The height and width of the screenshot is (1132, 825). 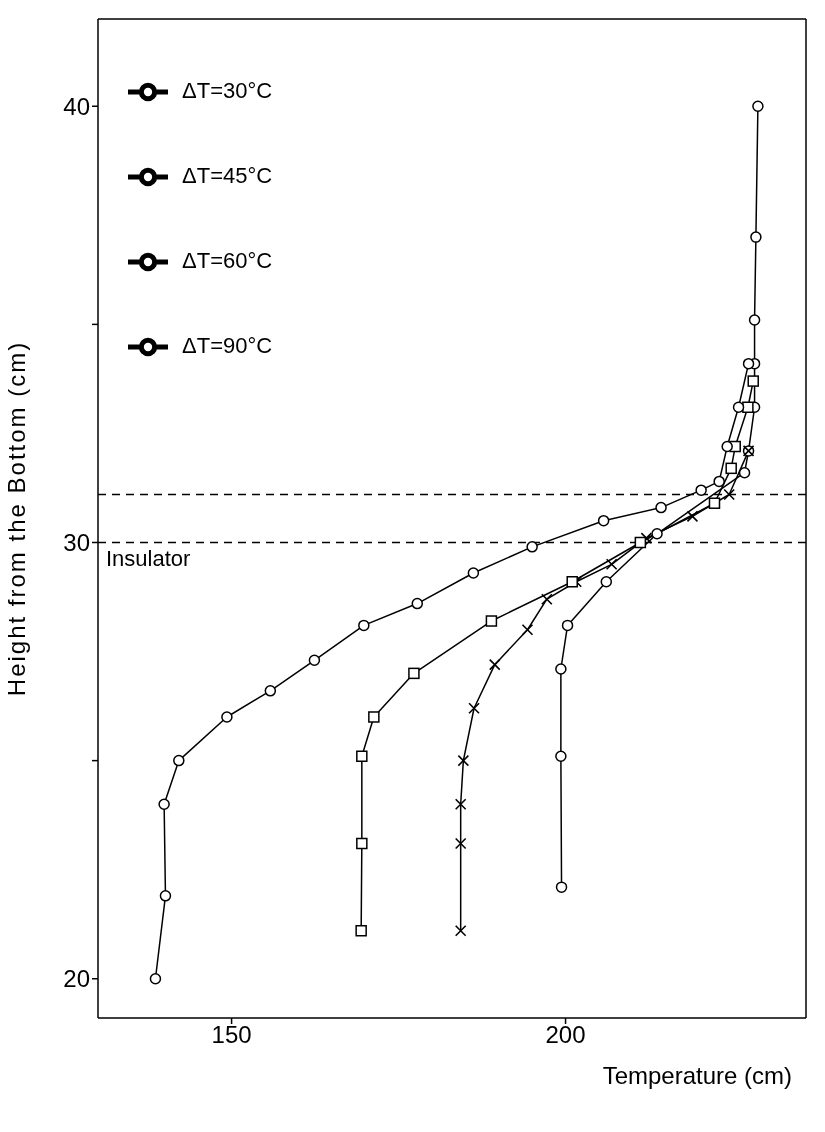 What do you see at coordinates (227, 175) in the screenshot?
I see `legend-label: ΔT=45°C` at bounding box center [227, 175].